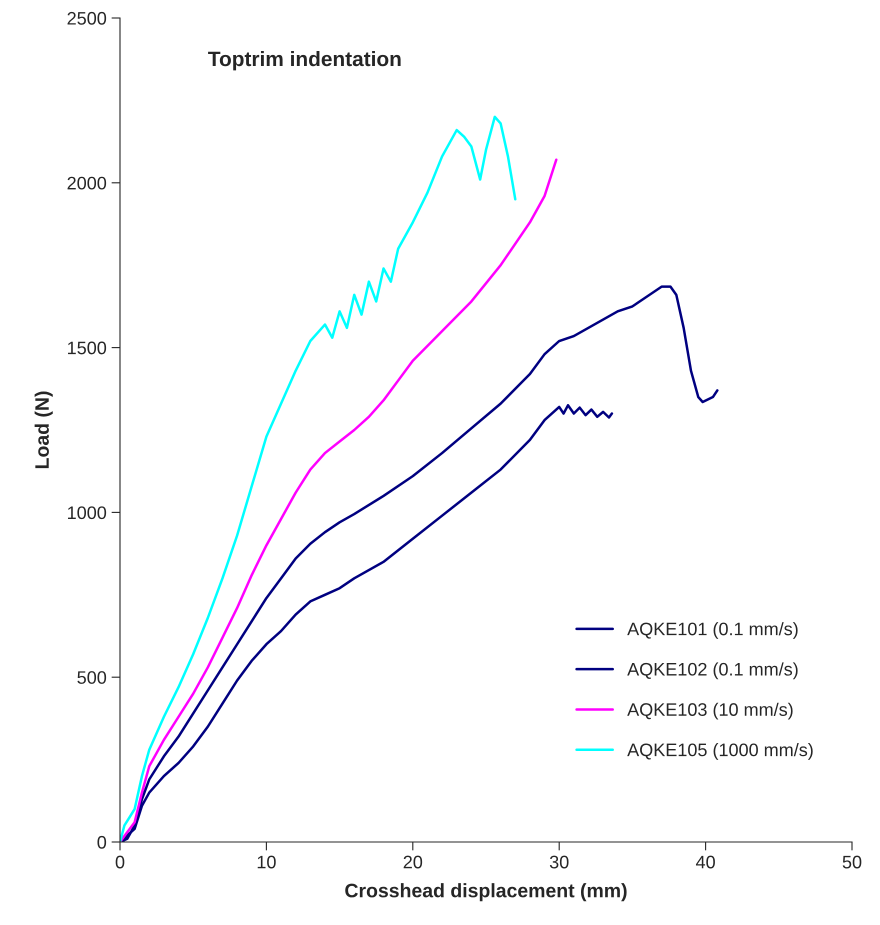 Image resolution: width=880 pixels, height=925 pixels. Describe the element at coordinates (486, 892) in the screenshot. I see `x-axis-title: Crosshead displacement (mm)` at that location.